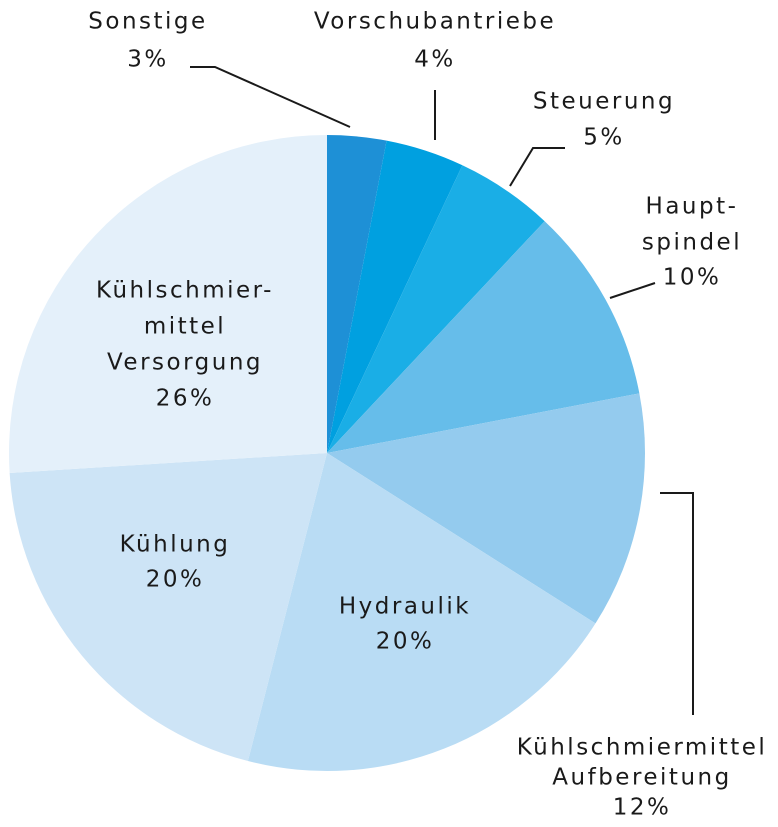  What do you see at coordinates (175, 545) in the screenshot?
I see `slice-label: Kühlung` at bounding box center [175, 545].